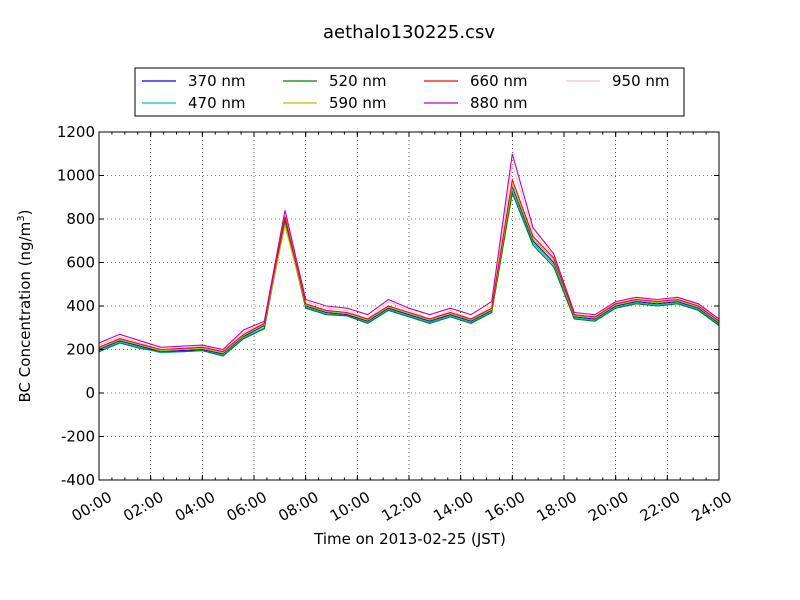 This screenshot has height=600, width=800. Describe the element at coordinates (641, 81) in the screenshot. I see `legend-label: 950 nm` at that location.